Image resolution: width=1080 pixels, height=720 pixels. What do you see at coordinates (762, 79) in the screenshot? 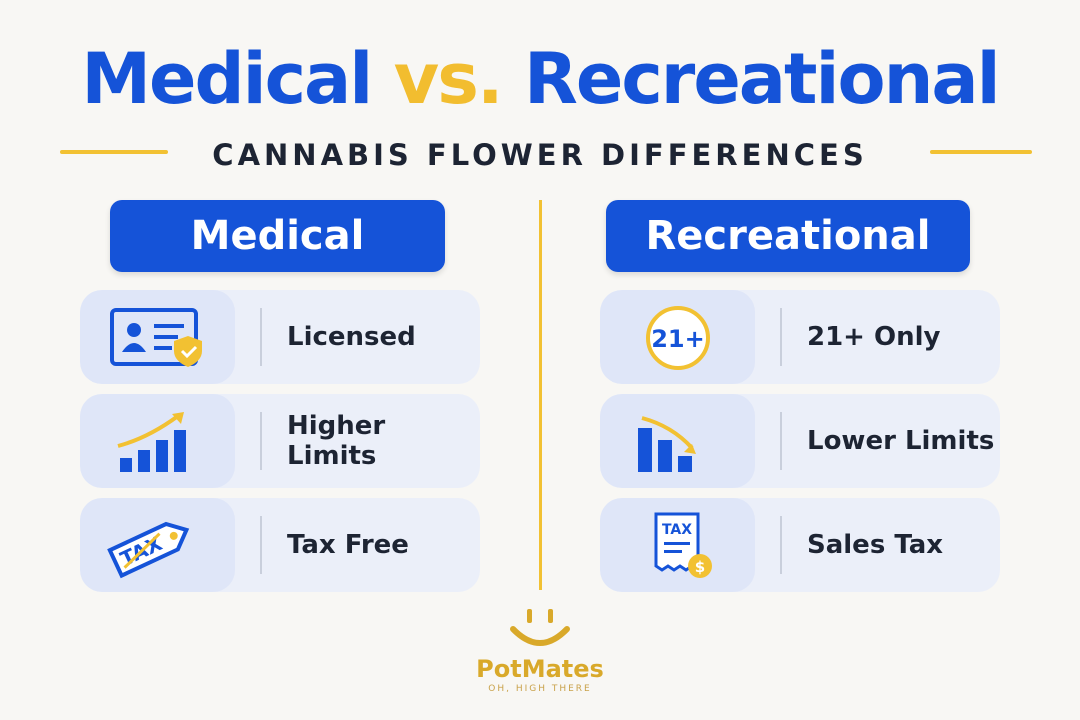
I see `title-right: Recreational` at bounding box center [762, 79].